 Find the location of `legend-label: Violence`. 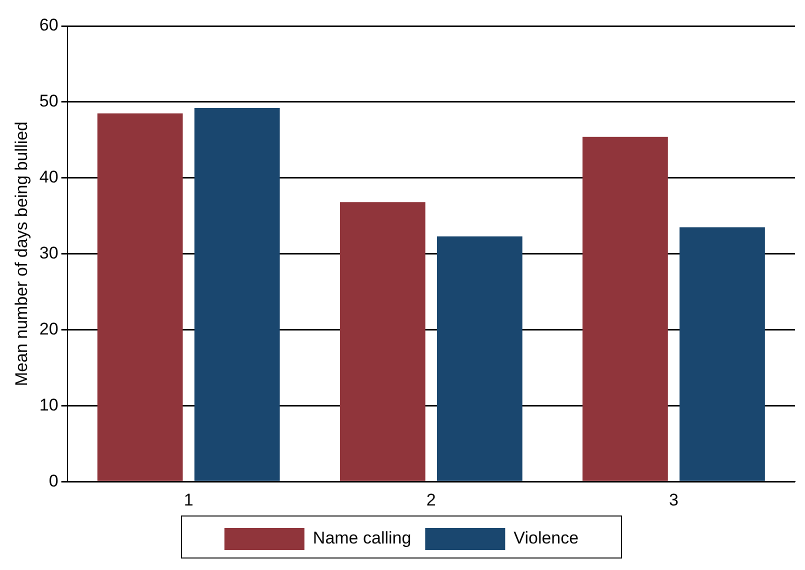

legend-label: Violence is located at coordinates (546, 538).